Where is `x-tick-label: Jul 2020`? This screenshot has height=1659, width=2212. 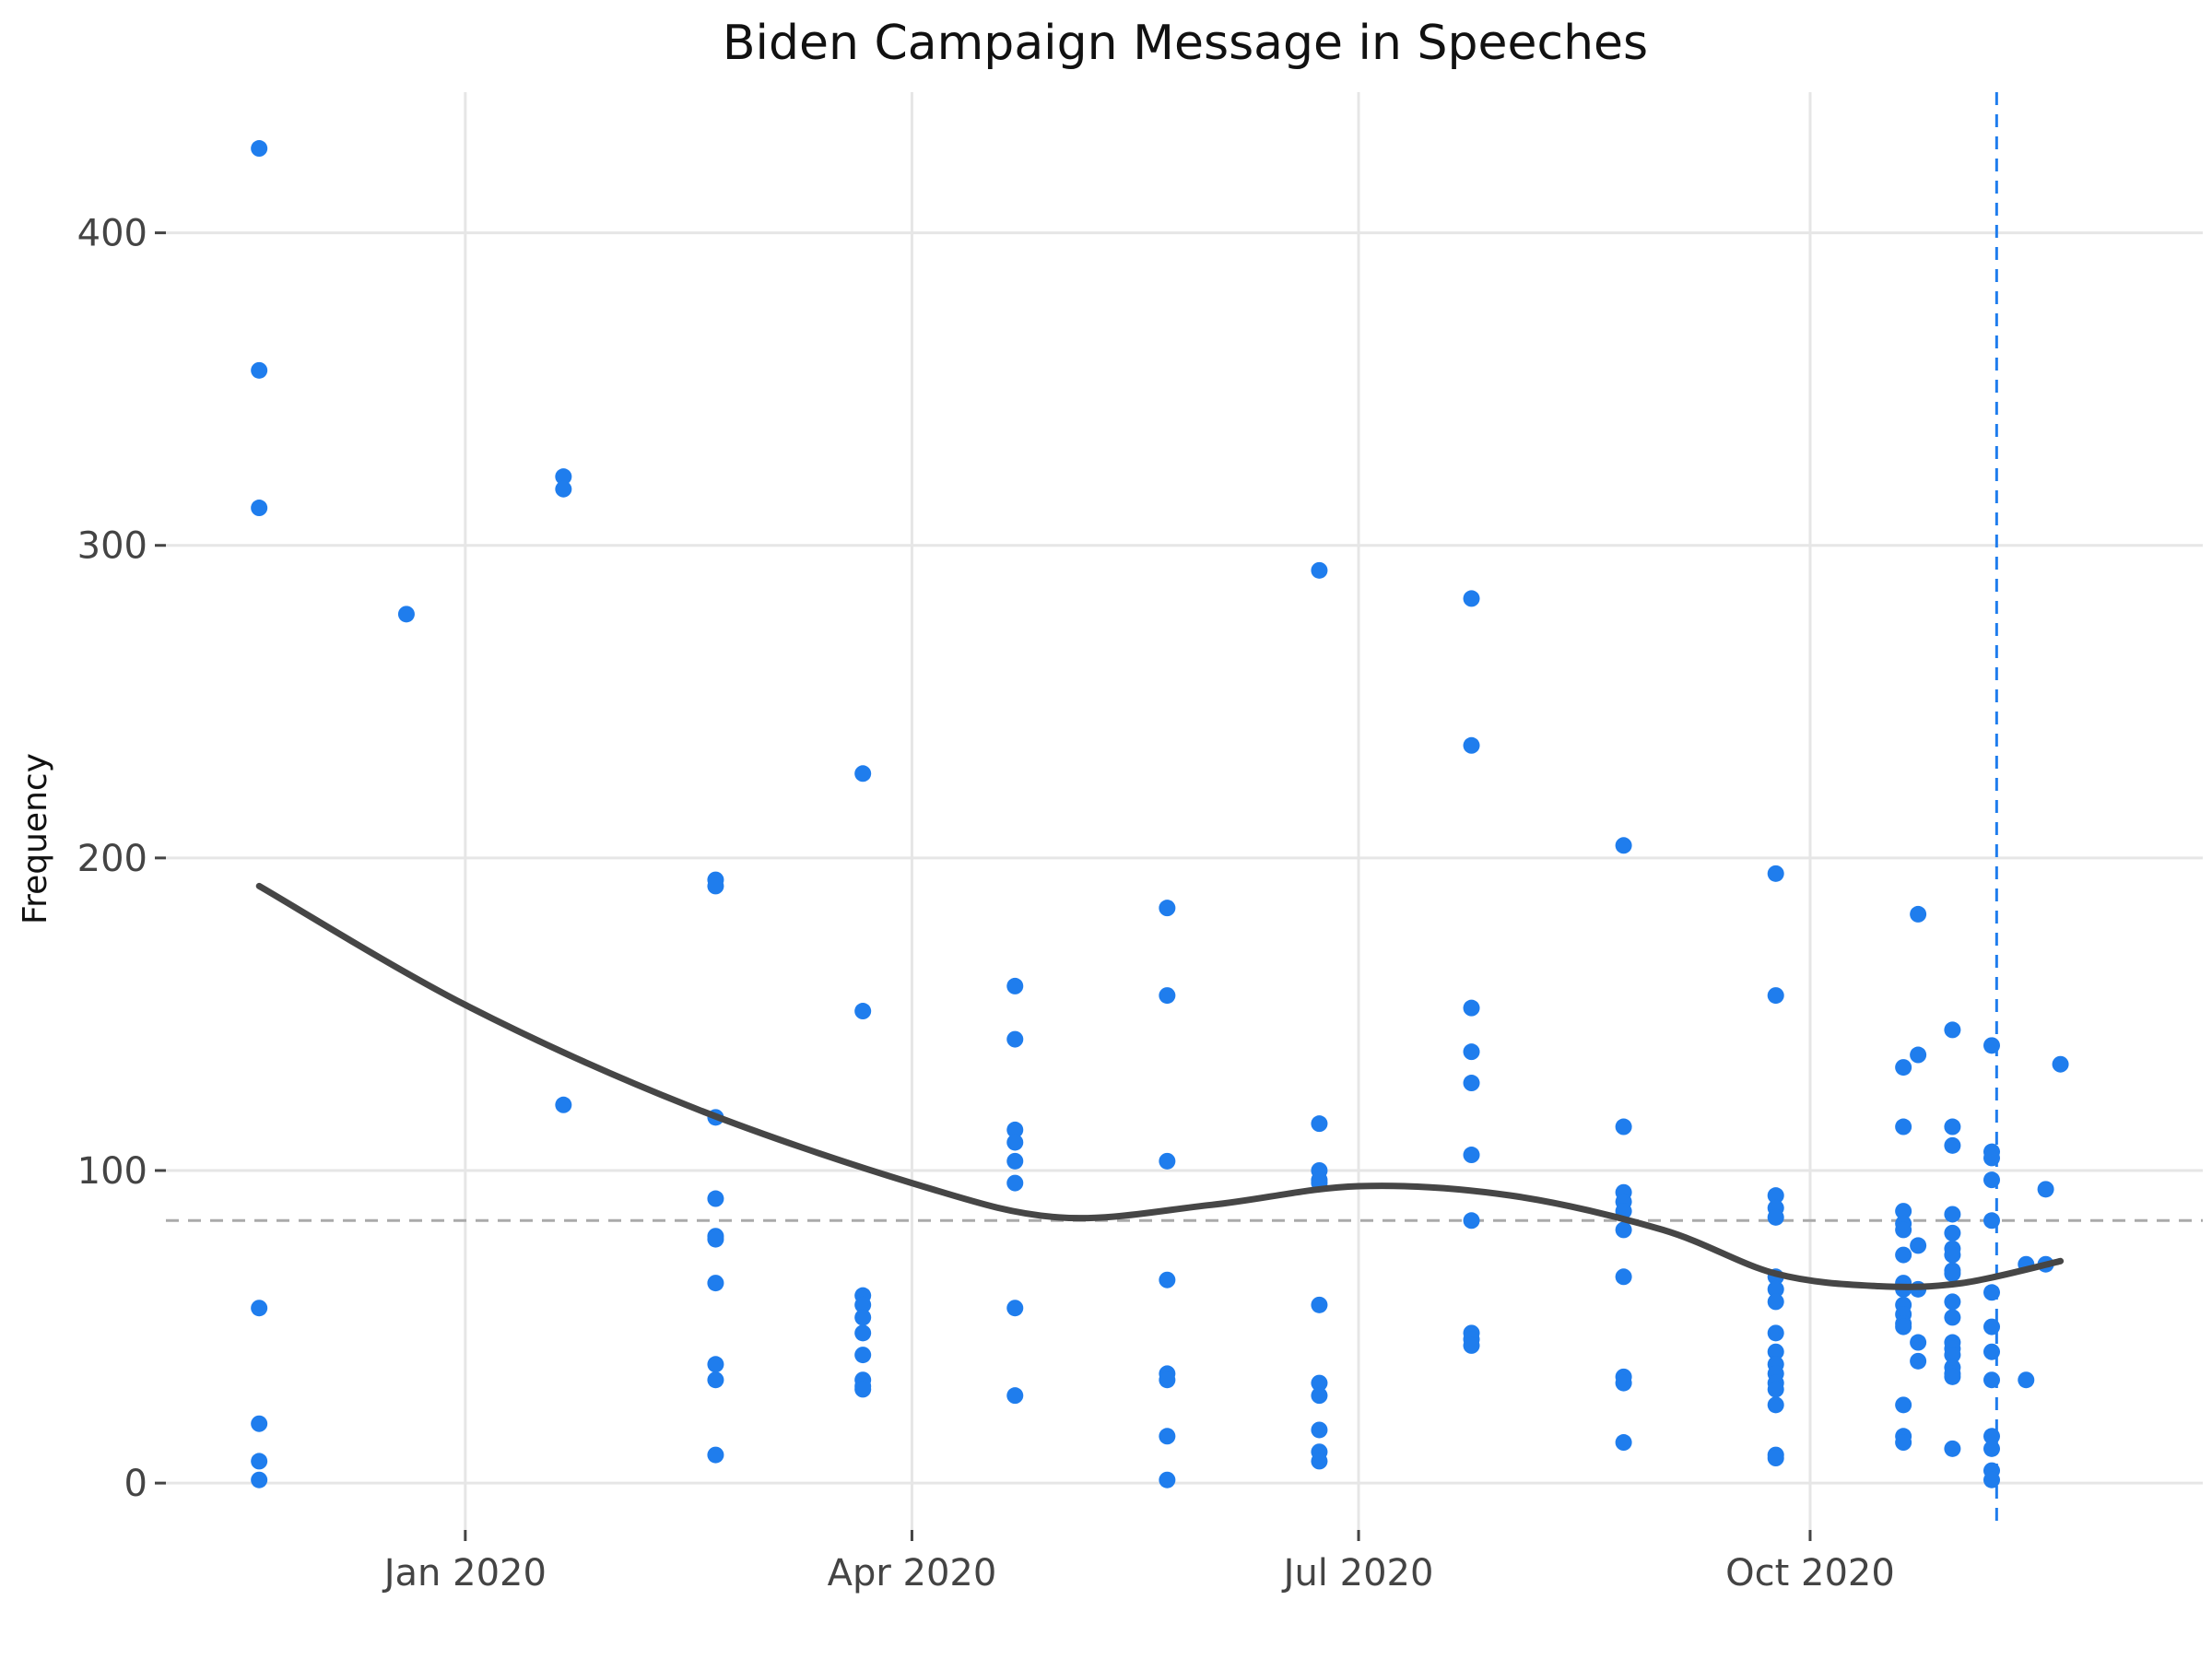 x-tick-label: Jul 2020 is located at coordinates (1357, 1573).